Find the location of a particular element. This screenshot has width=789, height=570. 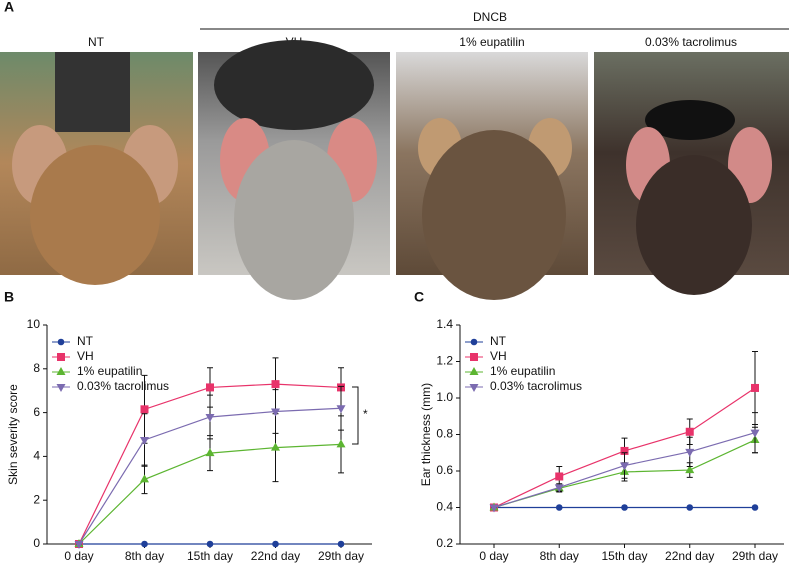

y-tick-label: 1.2 is located at coordinates (444, 361).